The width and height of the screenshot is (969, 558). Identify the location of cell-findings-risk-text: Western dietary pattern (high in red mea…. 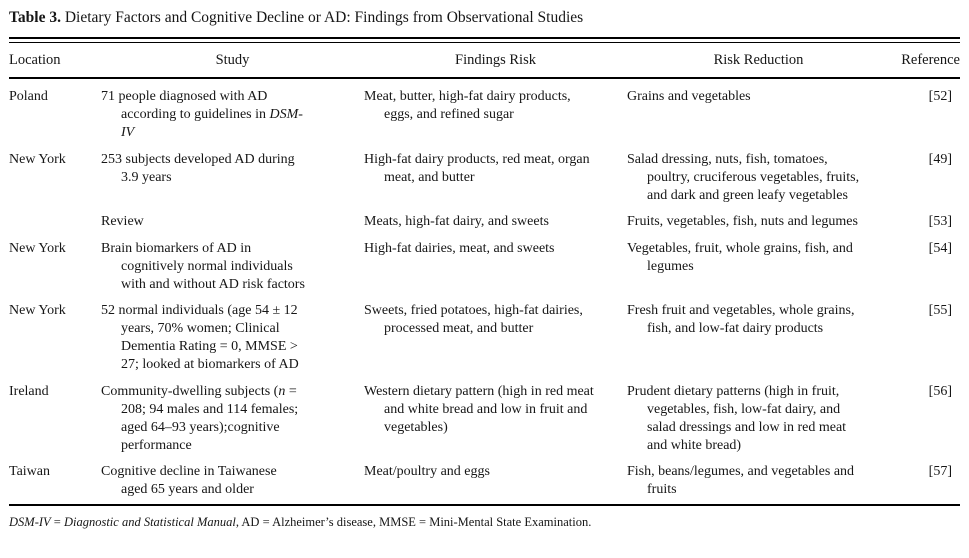
(479, 409).